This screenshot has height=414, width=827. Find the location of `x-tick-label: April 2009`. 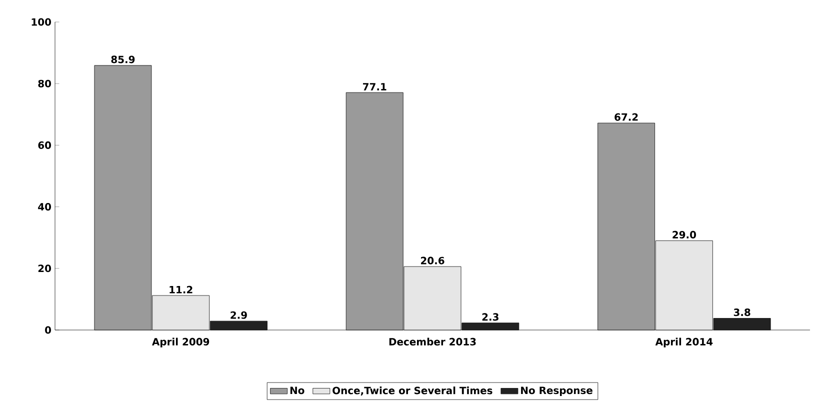

x-tick-label: April 2009 is located at coordinates (181, 343).